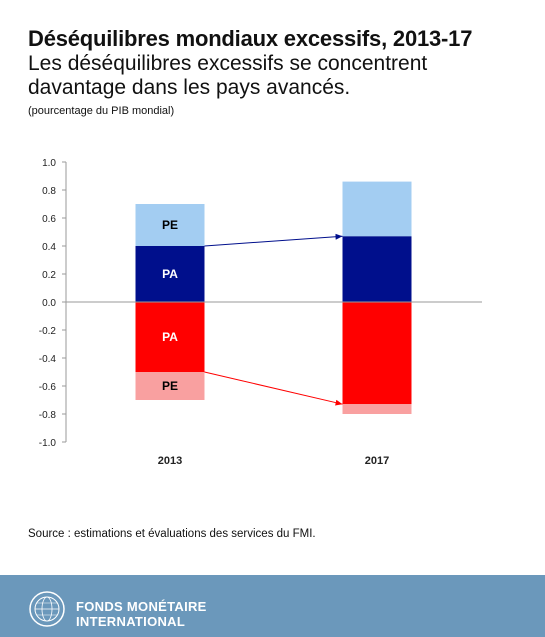  I want to click on y-tick-label: 0.4, so click(49, 247).